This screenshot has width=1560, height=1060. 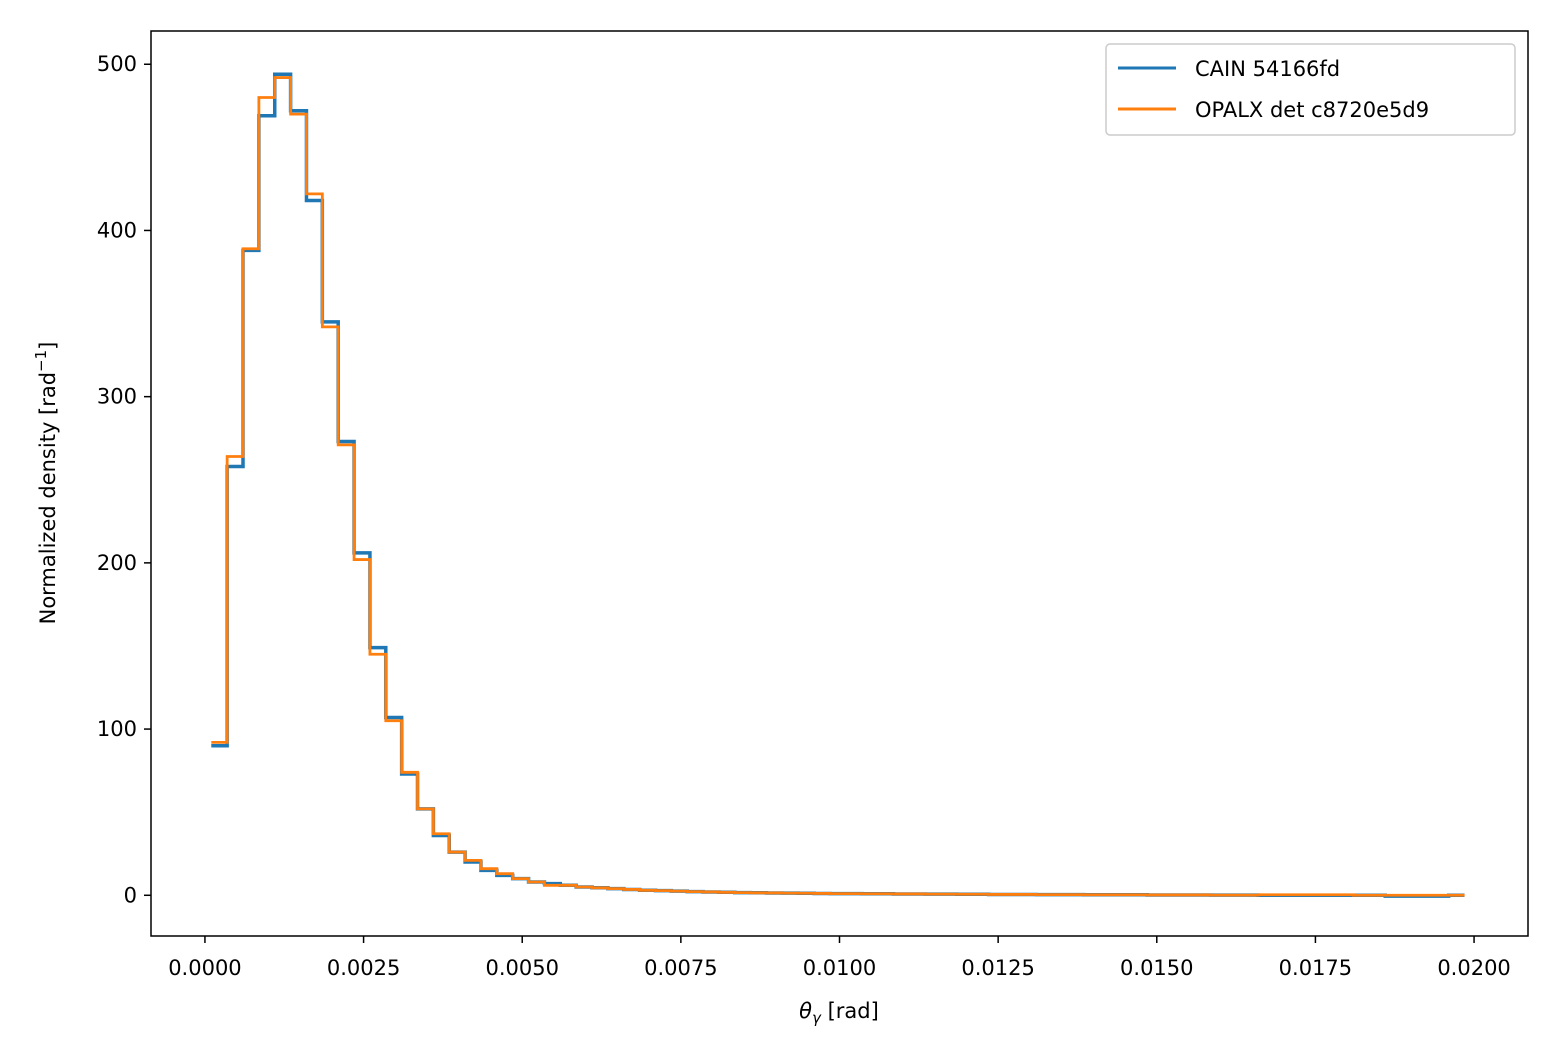 What do you see at coordinates (117, 230) in the screenshot?
I see `y-tick-label: 400` at bounding box center [117, 230].